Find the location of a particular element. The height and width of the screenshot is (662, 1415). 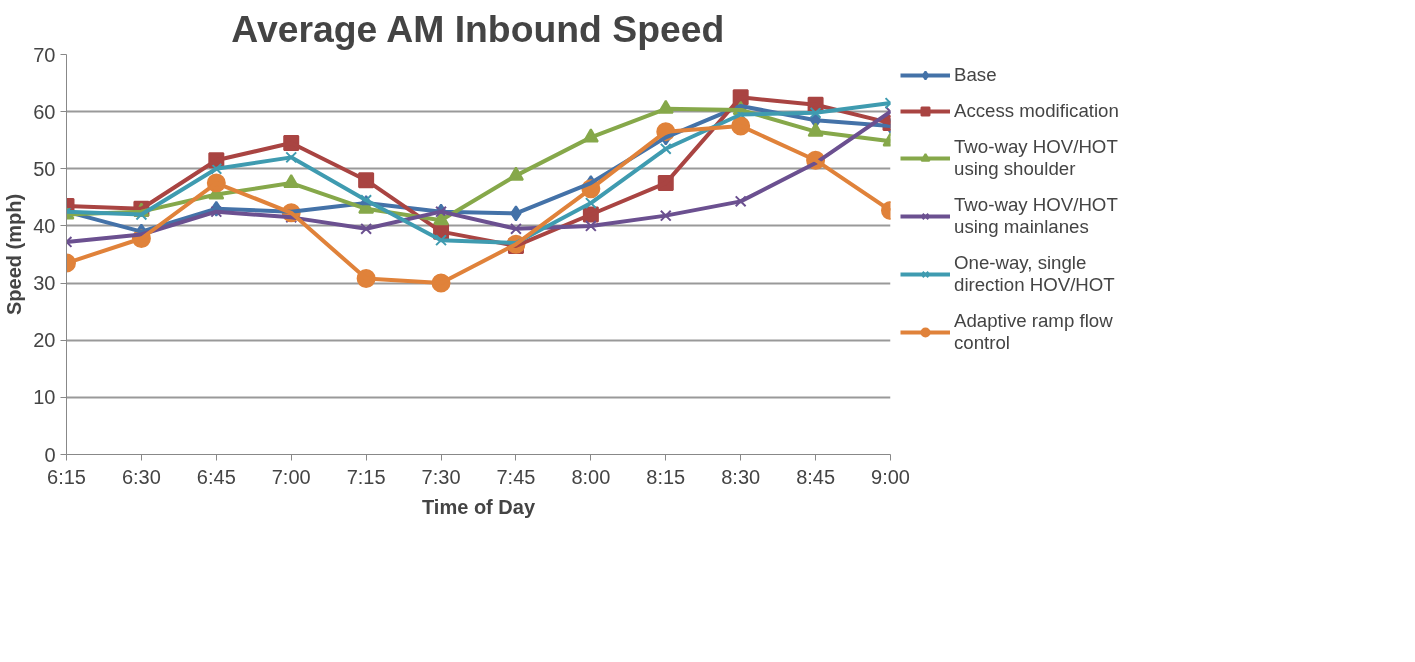

legend-label: Access modification is located at coordinates (1036, 111).